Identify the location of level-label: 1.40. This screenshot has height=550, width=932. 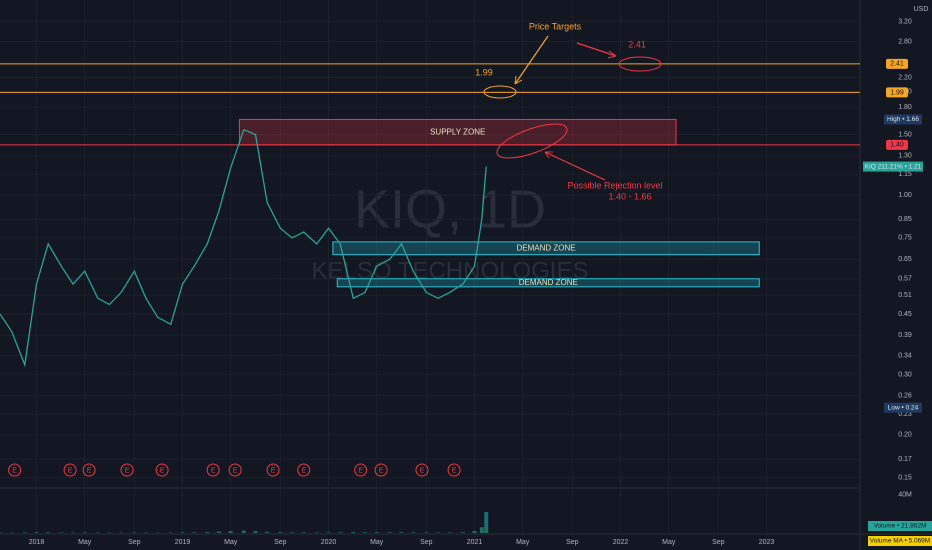
(897, 145).